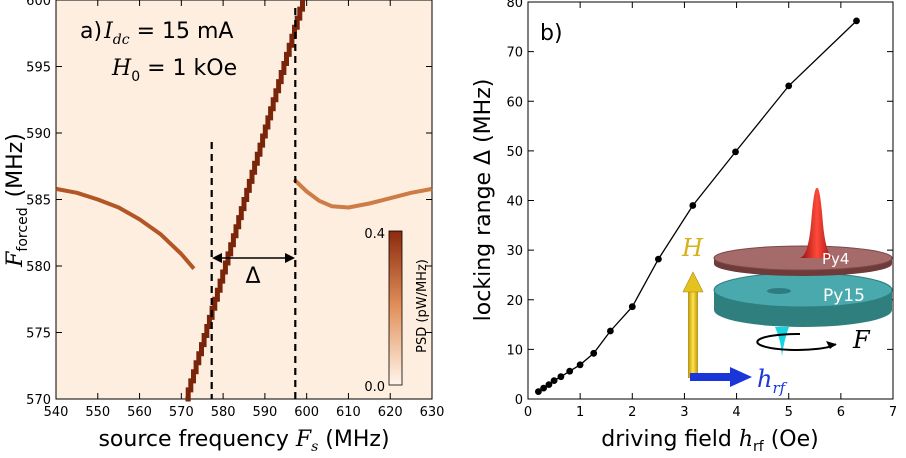 The image size is (906, 458). I want to click on ylabel-sub: forced, so click(23, 229).